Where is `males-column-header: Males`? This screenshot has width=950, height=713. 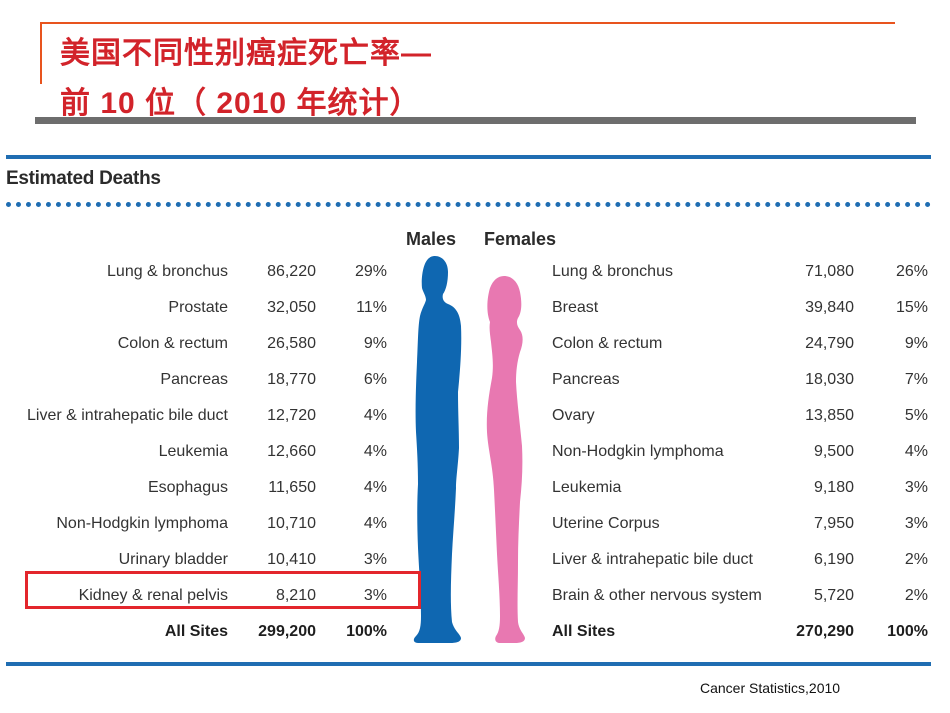 males-column-header: Males is located at coordinates (431, 239).